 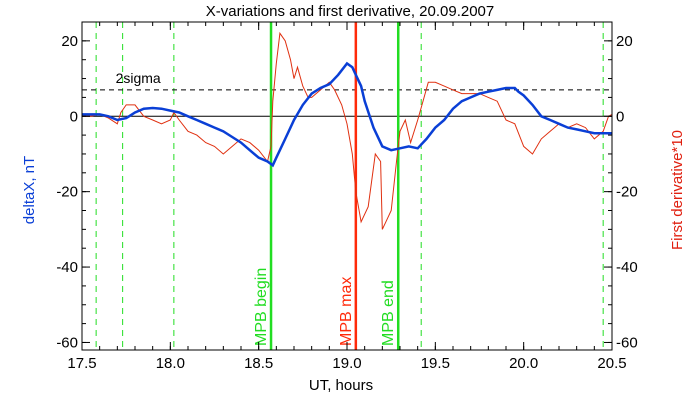 I want to click on y-tick-label-right: -40, so click(x=627, y=267).